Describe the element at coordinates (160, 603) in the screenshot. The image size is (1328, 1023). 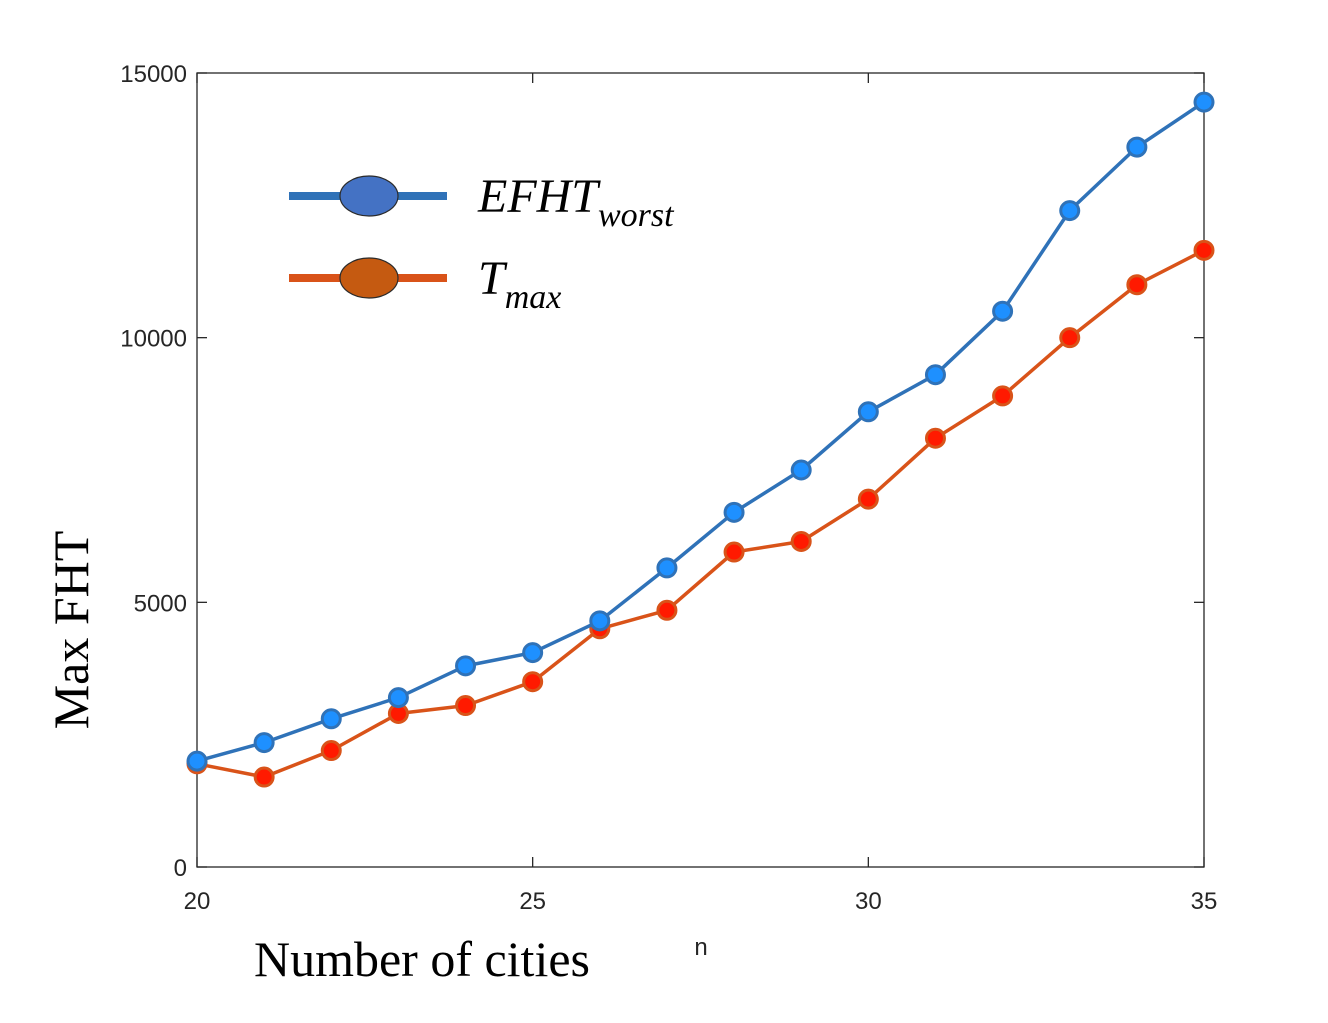
I see `y-tick-label: 5000` at that location.